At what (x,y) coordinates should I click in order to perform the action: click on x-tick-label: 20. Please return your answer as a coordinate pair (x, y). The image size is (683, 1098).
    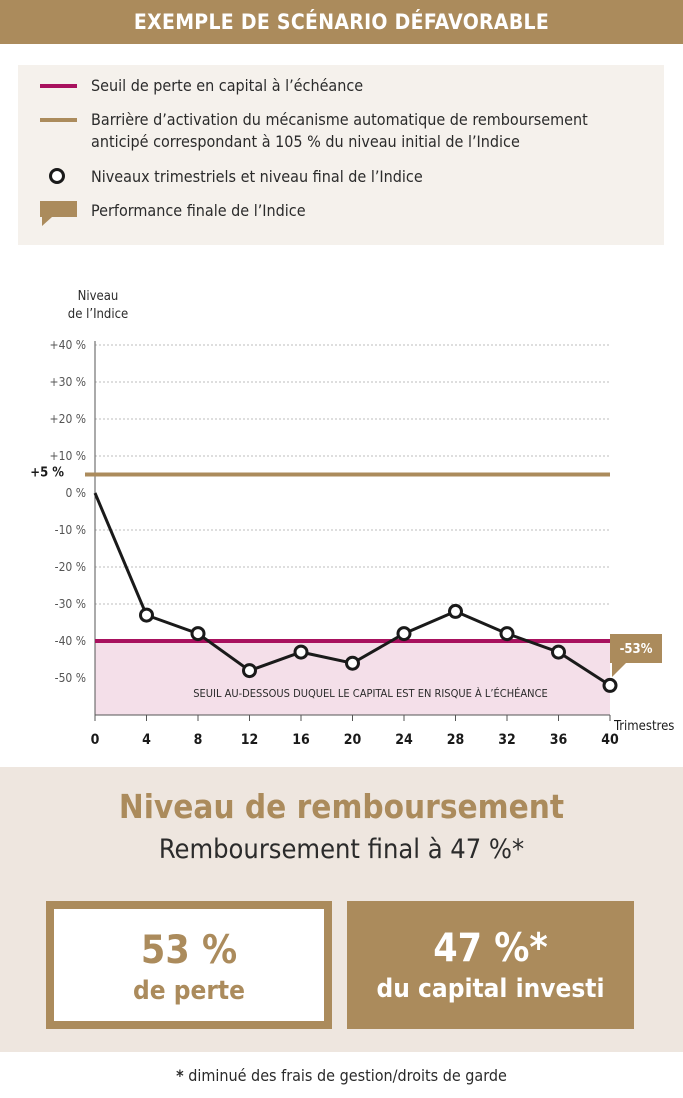
    Looking at the image, I should click on (353, 740).